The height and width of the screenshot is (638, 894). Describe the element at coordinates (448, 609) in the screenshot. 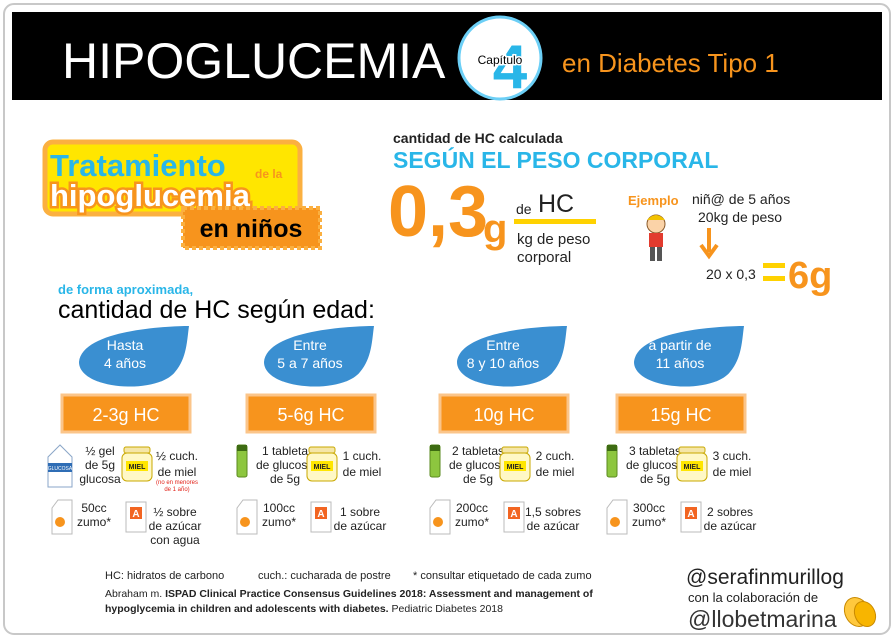

I see `reference-journal: Pediatric Diabetes 2018` at that location.